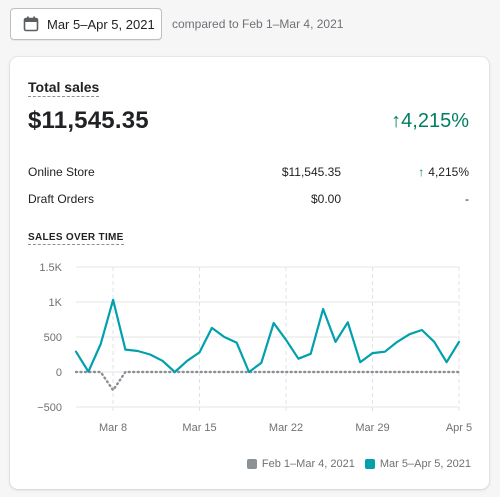  What do you see at coordinates (101, 24) in the screenshot?
I see `date-range-label: Mar 5–Apr 5, 2021` at bounding box center [101, 24].